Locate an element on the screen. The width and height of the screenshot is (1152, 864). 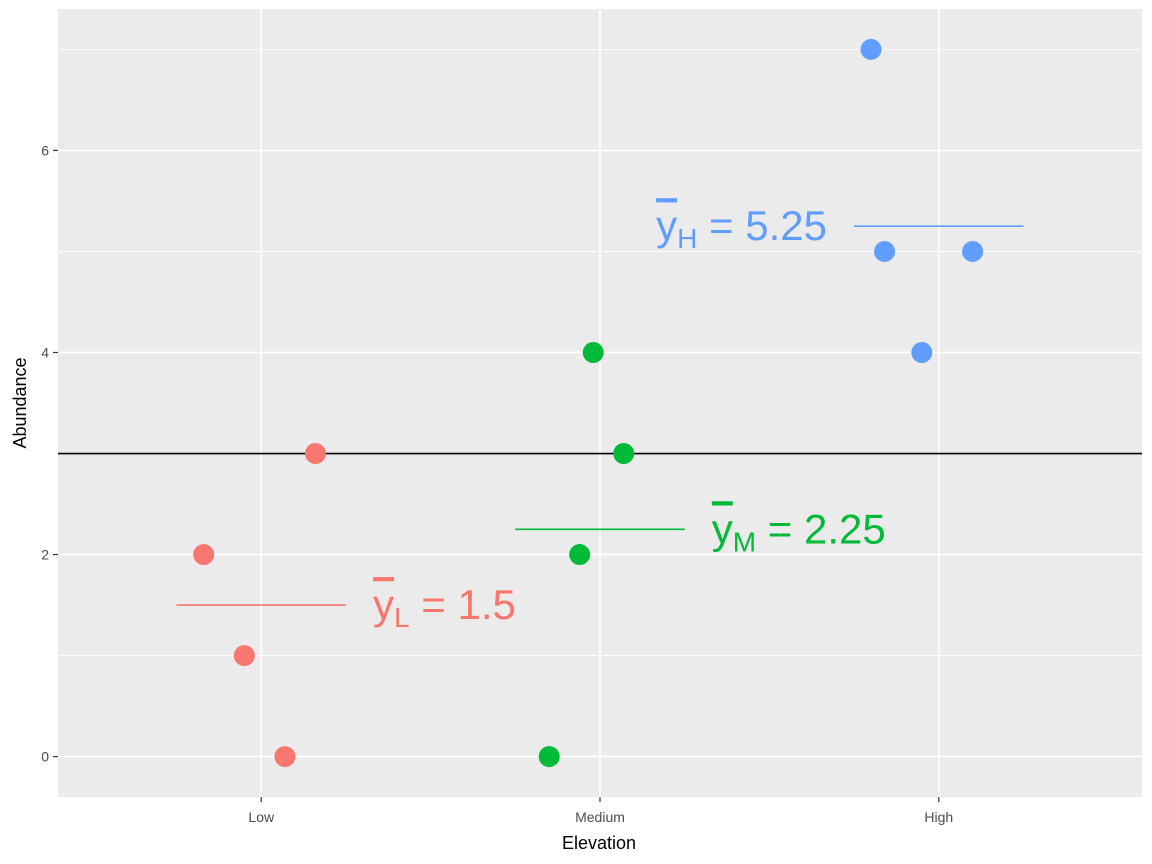
group-mean-label: yL = 1.5 is located at coordinates (444, 607).